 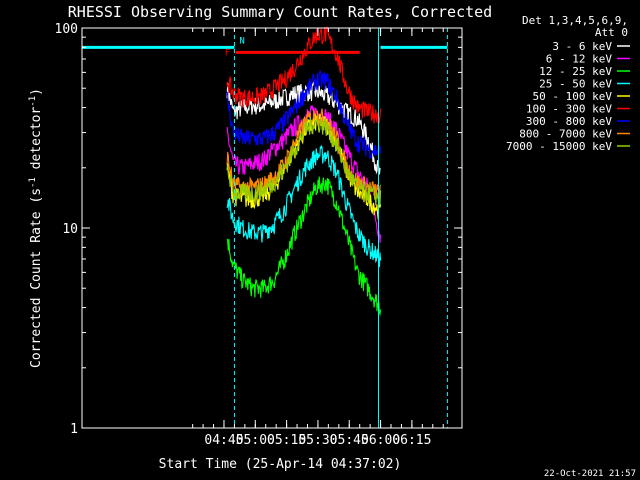 I want to click on legend-label: 25 - 50 keV, so click(x=575, y=84).